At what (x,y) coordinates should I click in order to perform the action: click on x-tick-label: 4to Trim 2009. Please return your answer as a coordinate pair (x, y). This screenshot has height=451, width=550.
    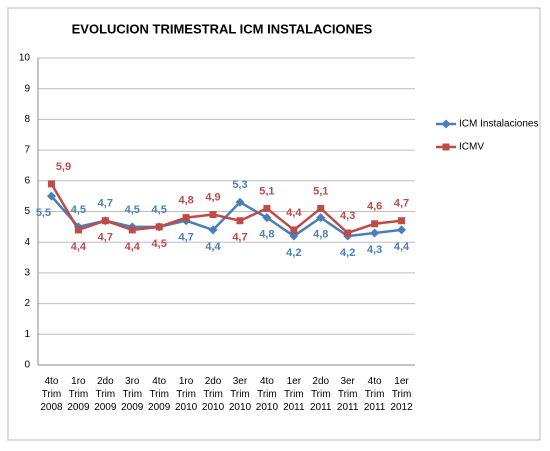
    Looking at the image, I should click on (159, 394).